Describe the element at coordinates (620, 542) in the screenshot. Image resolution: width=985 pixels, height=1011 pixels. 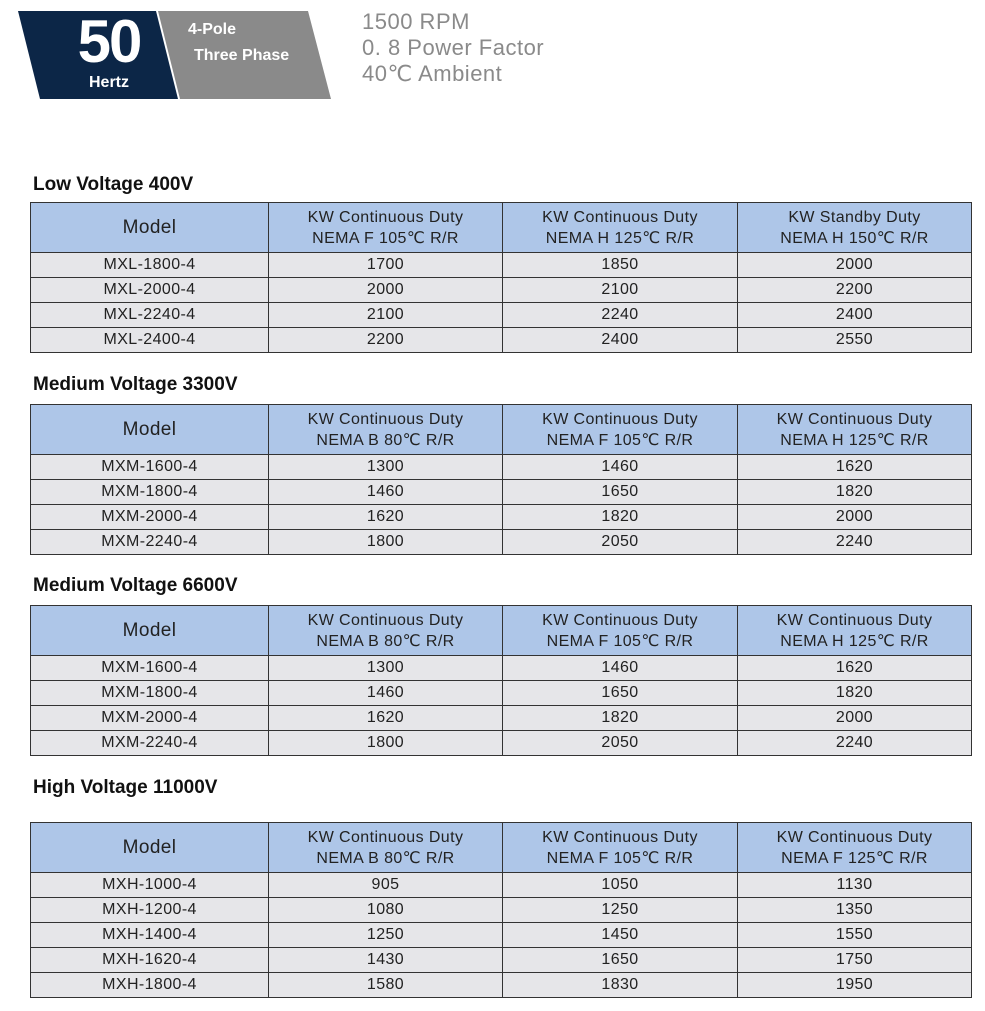
I see `kw-cell: 2050` at that location.